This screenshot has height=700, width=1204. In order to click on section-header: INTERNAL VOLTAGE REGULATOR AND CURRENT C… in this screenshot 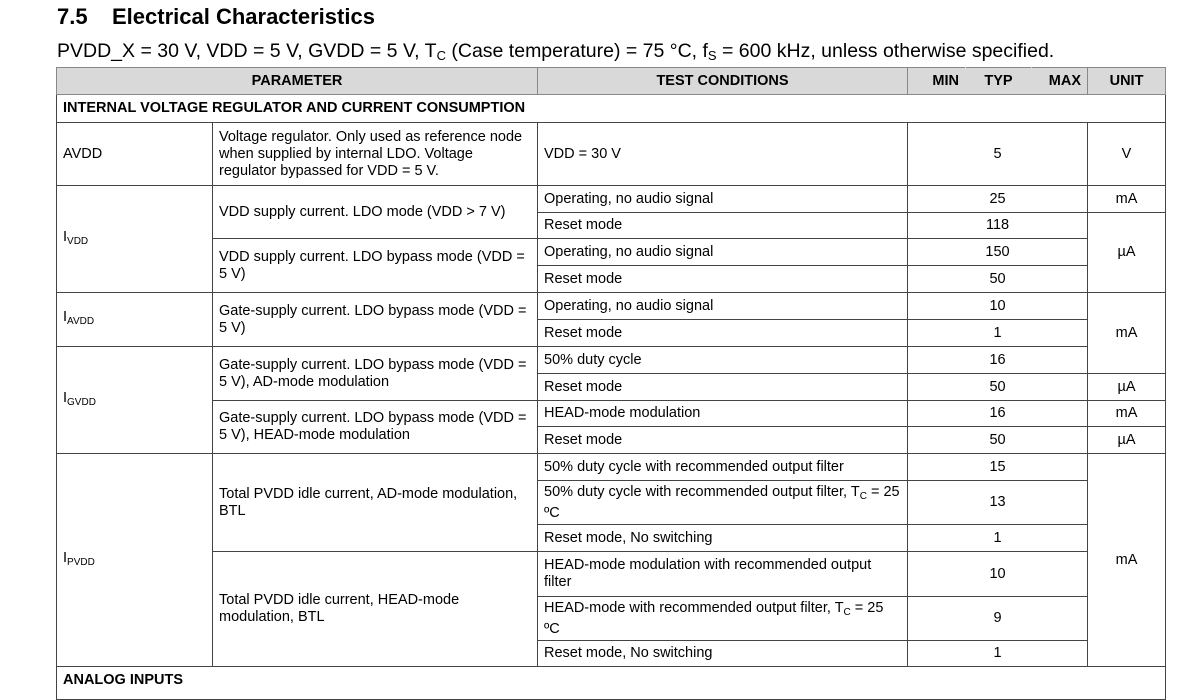, I will do `click(611, 108)`.